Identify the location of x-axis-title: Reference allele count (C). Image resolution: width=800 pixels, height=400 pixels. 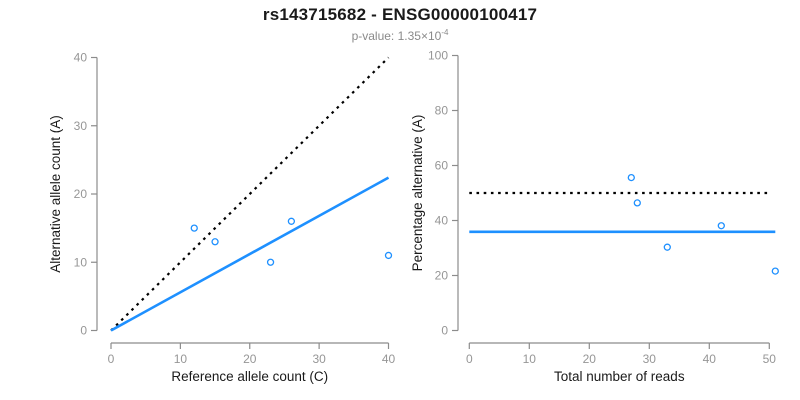
(249, 376).